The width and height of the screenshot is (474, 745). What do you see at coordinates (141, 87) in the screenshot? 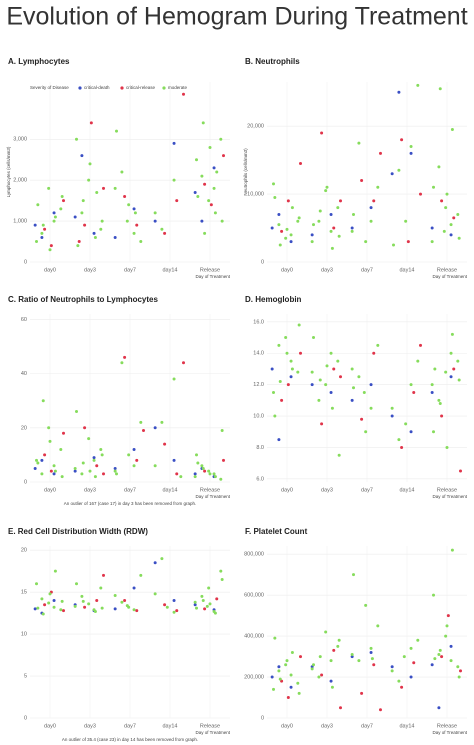
I see `legend-label: critical-release` at bounding box center [141, 87].